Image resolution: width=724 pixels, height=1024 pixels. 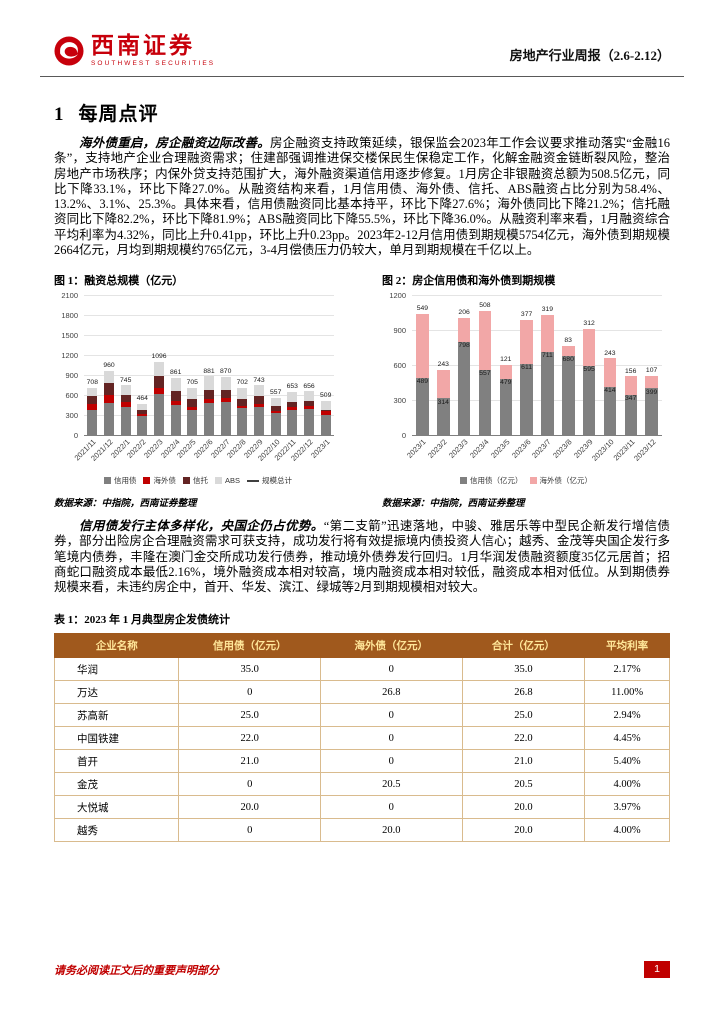 What do you see at coordinates (71, 395) in the screenshot?
I see `y-axis-label: 600` at bounding box center [71, 395].